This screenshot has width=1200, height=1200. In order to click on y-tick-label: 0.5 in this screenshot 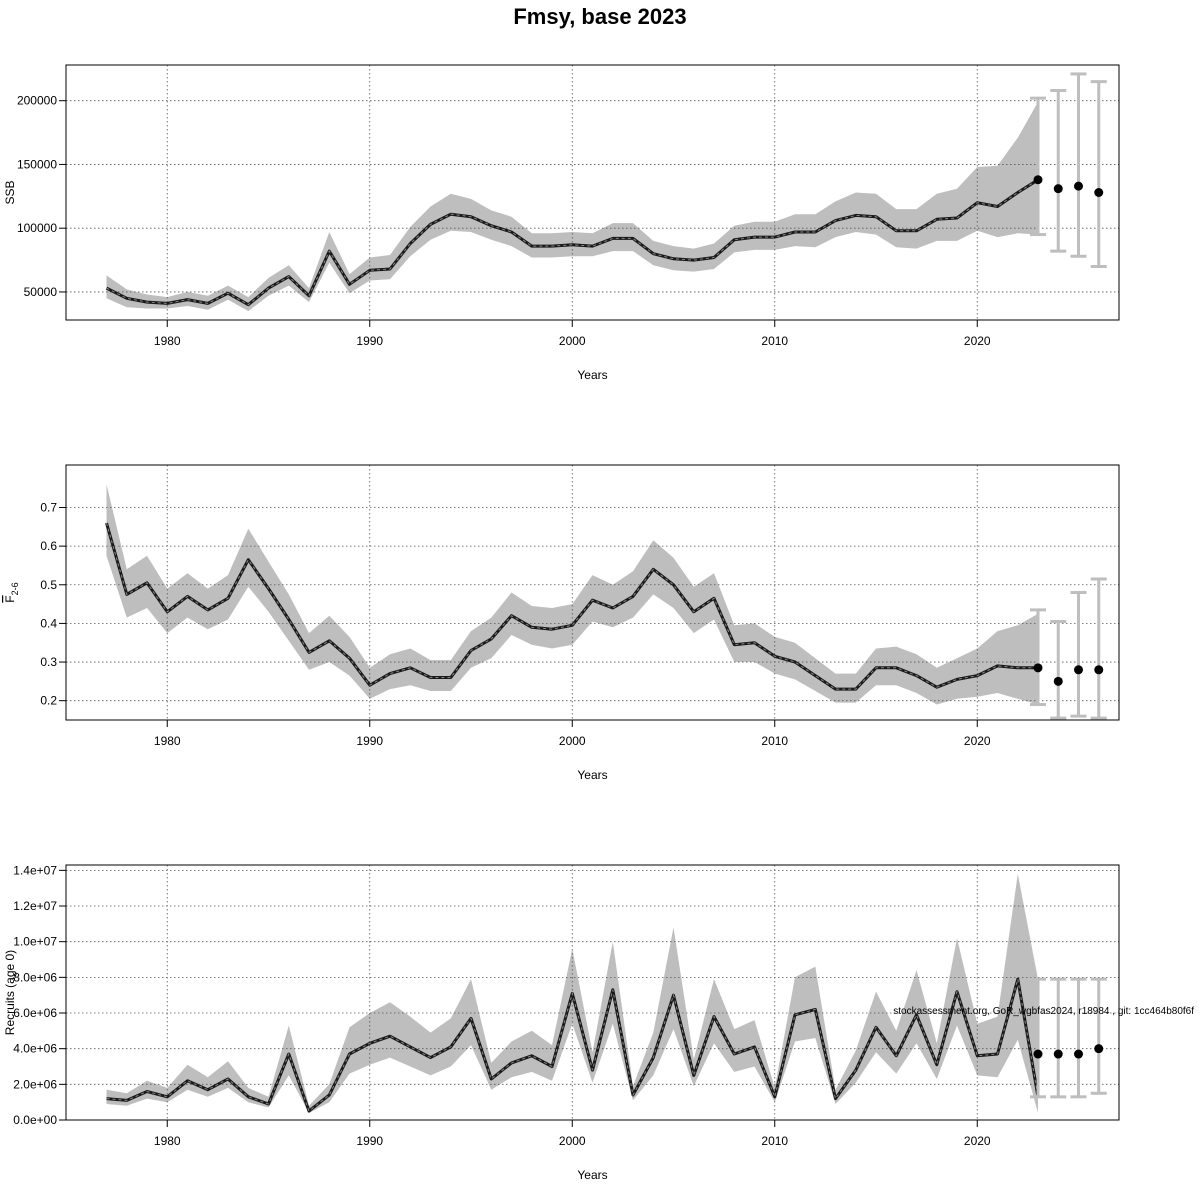, I will do `click(48, 585)`.